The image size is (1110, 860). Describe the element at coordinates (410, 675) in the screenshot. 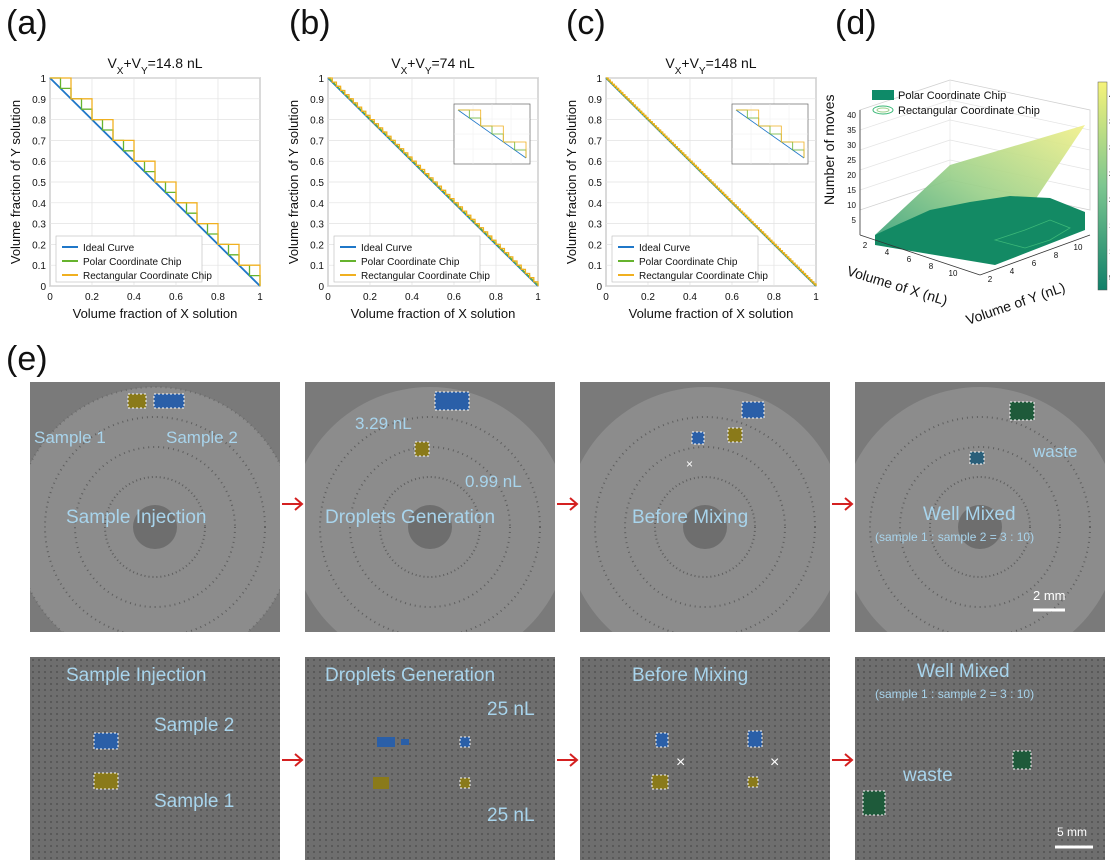

I see `caption-droplets-generation-2: Droplets Generation` at that location.